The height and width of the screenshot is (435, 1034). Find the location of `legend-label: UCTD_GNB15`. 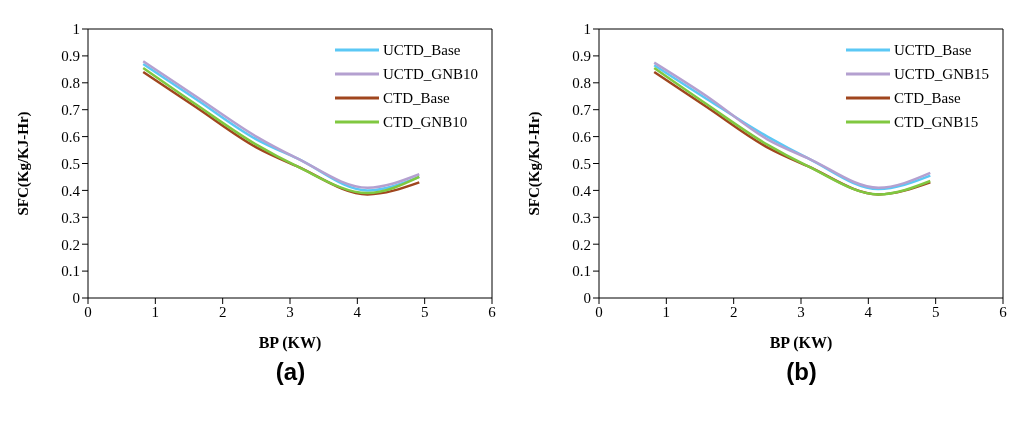

legend-label: UCTD_GNB15 is located at coordinates (941, 74).